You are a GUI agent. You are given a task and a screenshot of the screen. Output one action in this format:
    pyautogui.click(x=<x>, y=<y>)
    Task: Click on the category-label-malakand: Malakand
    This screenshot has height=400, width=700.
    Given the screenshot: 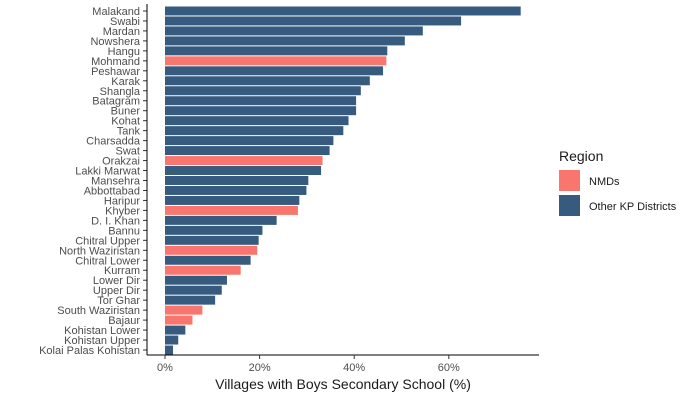 What is the action you would take?
    pyautogui.click(x=116, y=12)
    